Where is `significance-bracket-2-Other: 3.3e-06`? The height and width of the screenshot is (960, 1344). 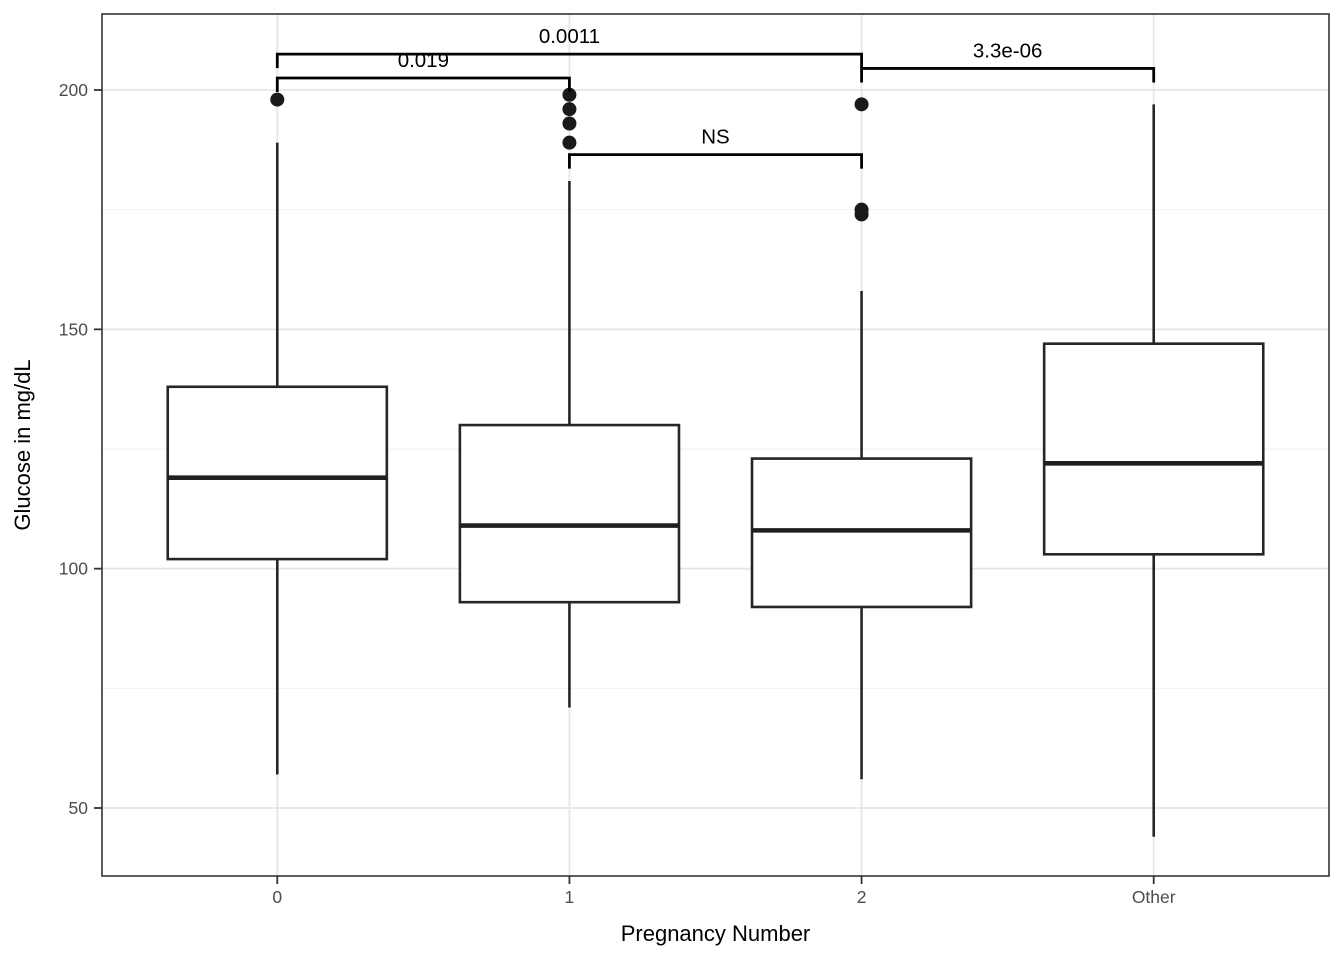
significance-bracket-2-Other: 3.3e-06 is located at coordinates (1008, 61).